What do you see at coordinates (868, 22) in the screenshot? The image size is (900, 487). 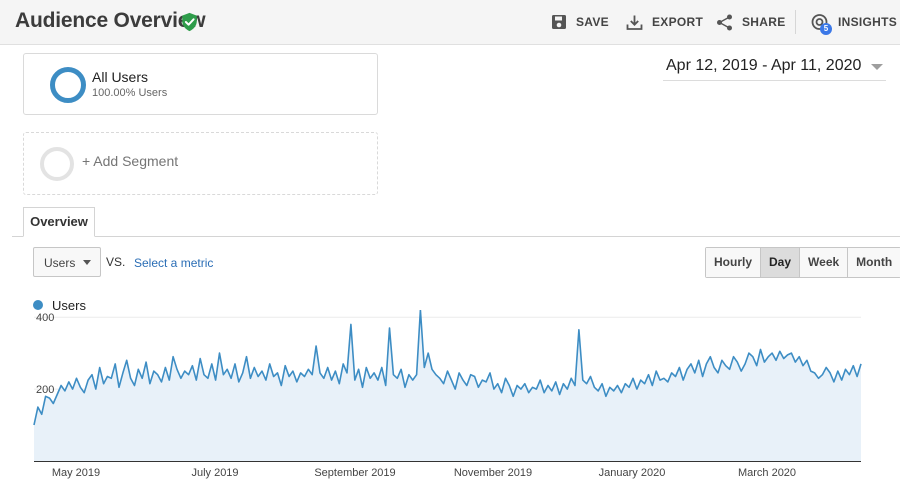 I see `insights-label: INSIGHTS` at bounding box center [868, 22].